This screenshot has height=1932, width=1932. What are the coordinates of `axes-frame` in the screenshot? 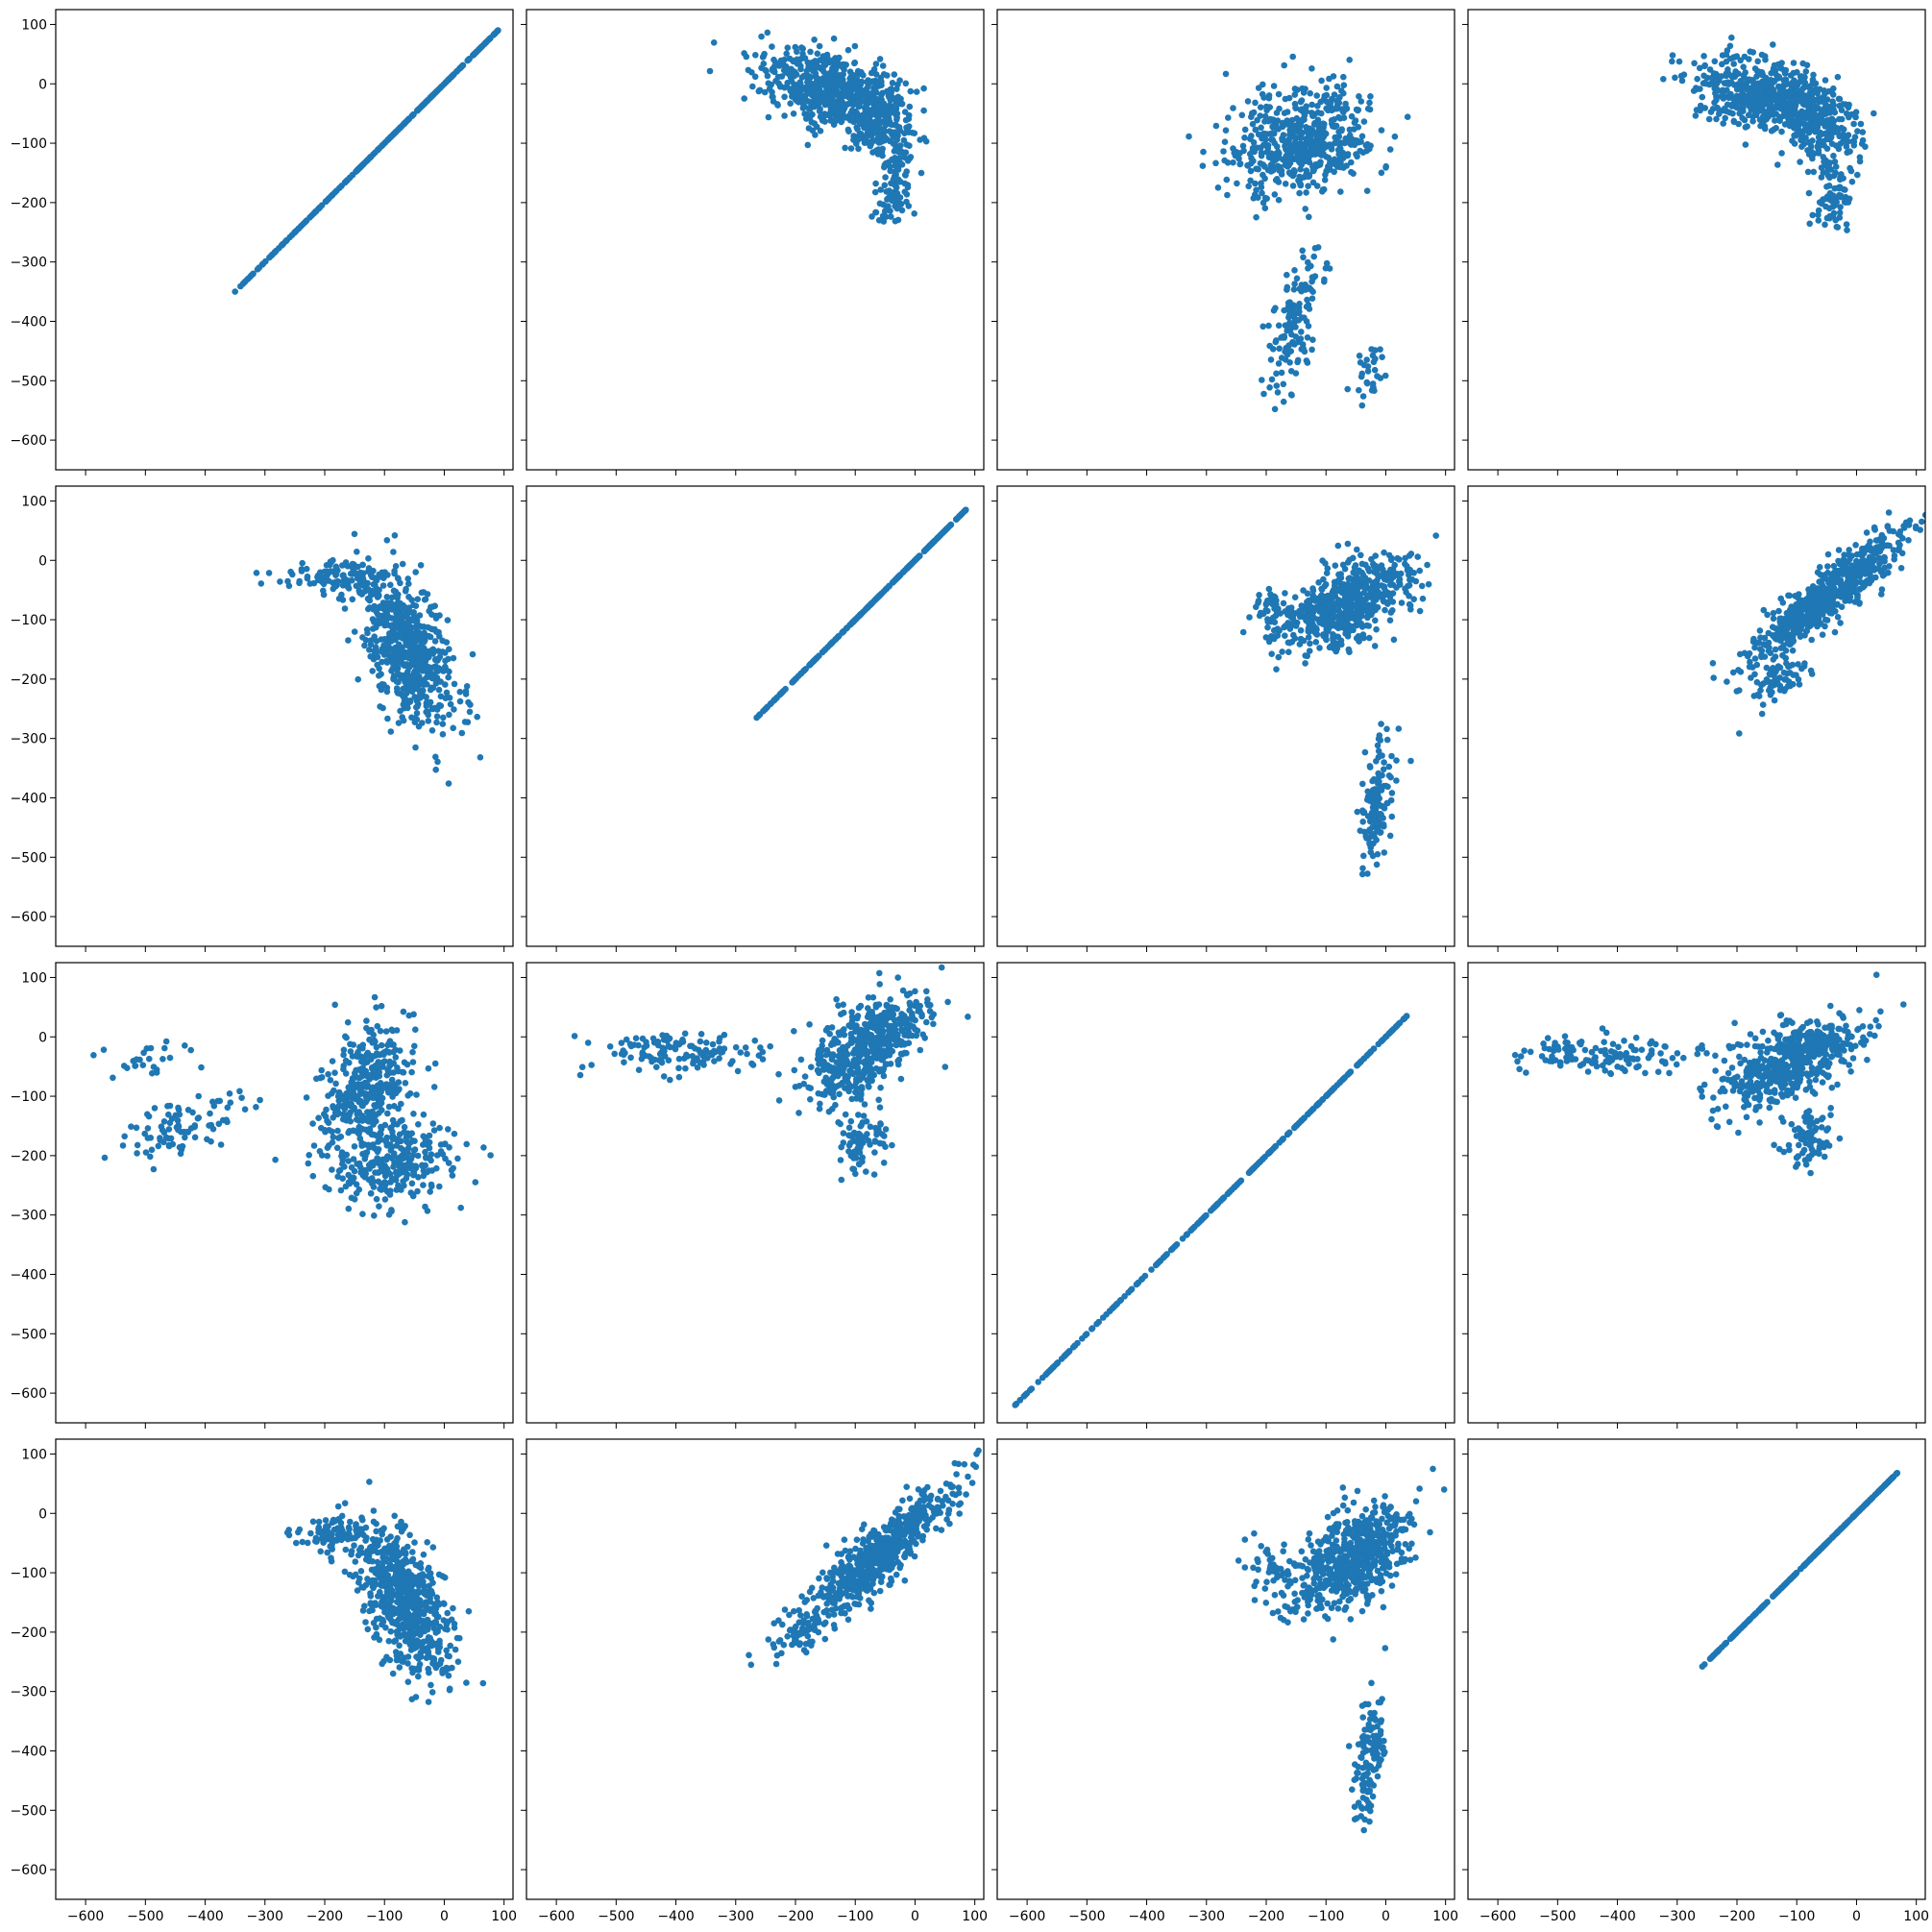 It's located at (755, 716).